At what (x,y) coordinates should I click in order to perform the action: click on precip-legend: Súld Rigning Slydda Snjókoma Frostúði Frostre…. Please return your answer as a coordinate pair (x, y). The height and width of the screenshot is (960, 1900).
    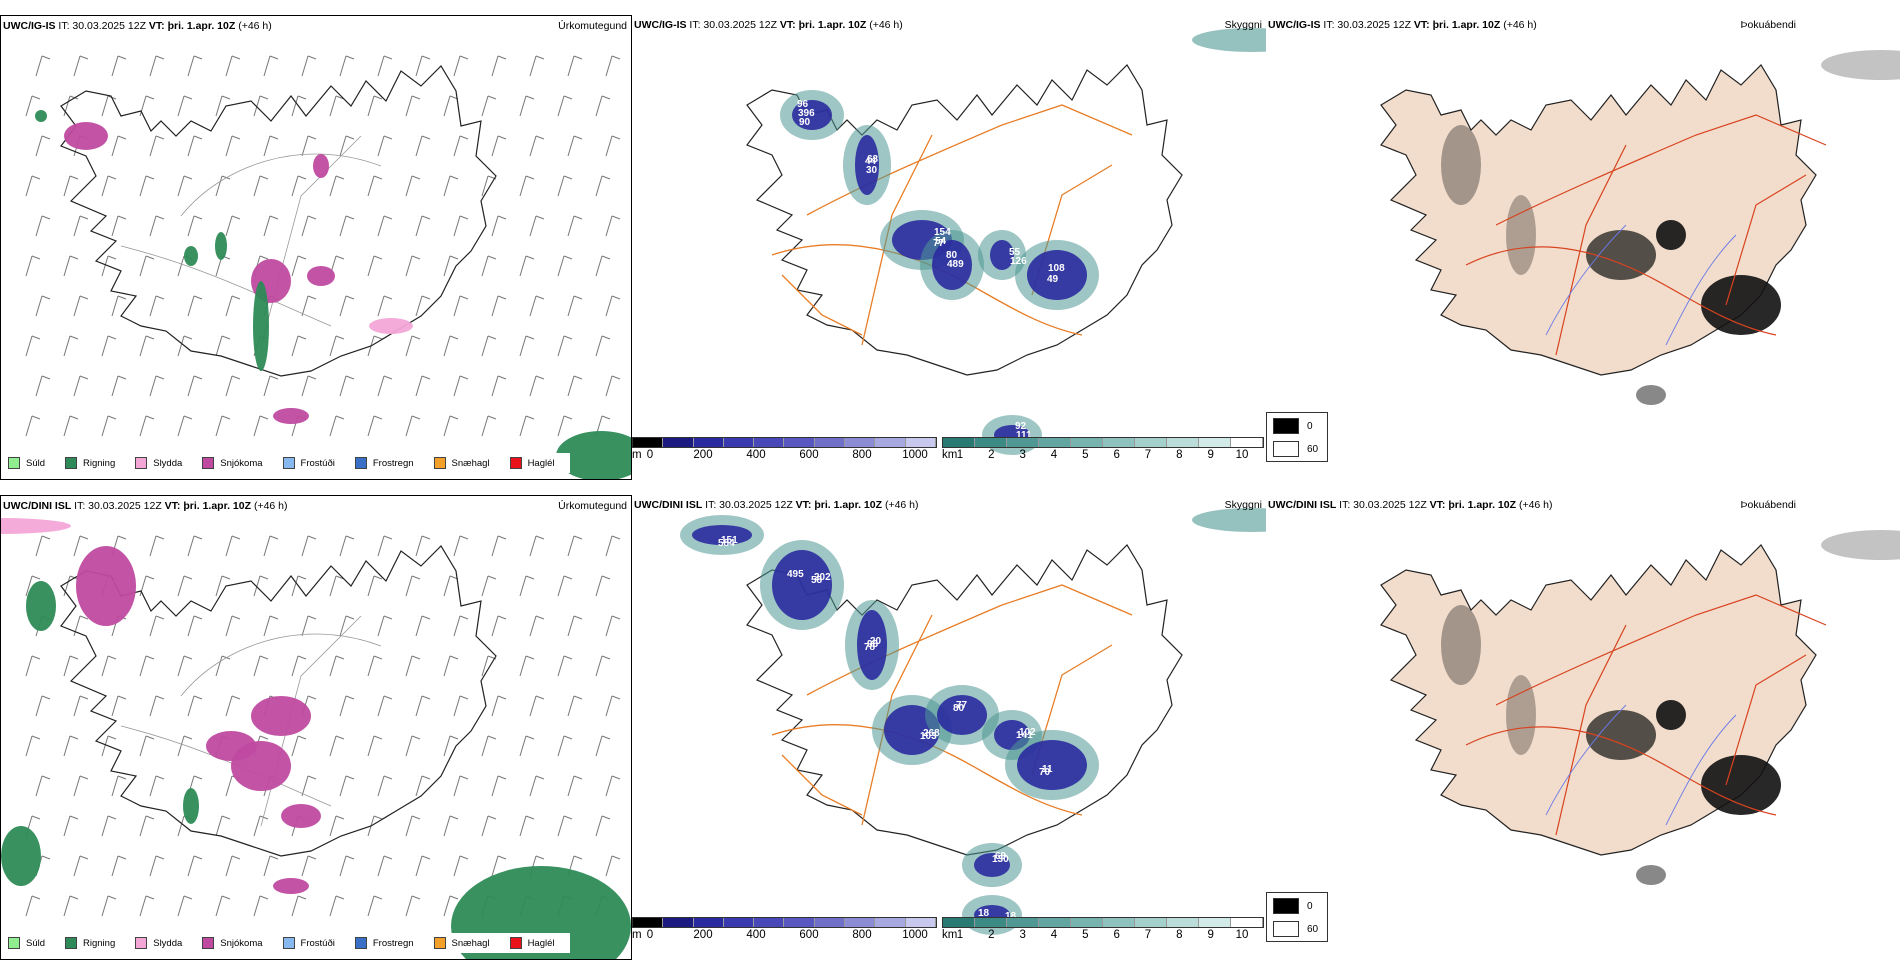
    Looking at the image, I should click on (286, 943).